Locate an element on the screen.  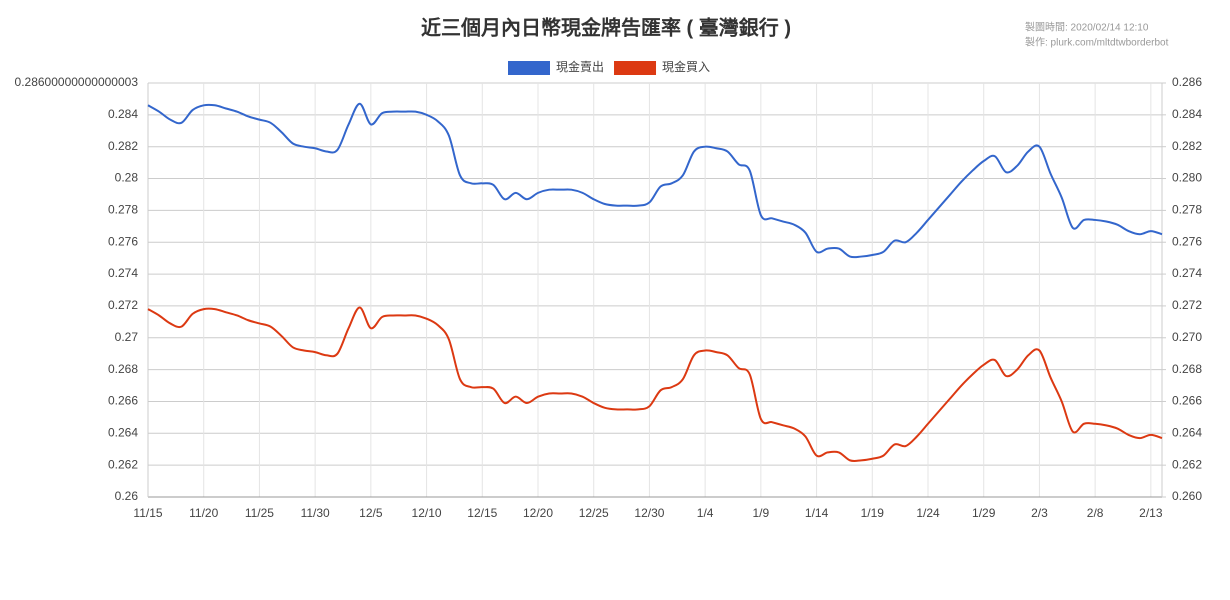
legend-label: 現金賣出 is located at coordinates (580, 66).